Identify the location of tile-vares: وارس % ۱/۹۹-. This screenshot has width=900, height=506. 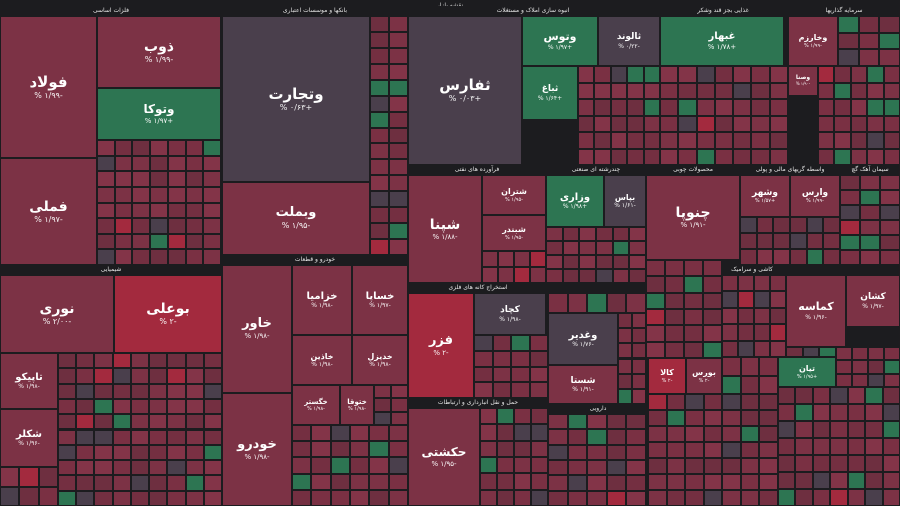
(815, 196).